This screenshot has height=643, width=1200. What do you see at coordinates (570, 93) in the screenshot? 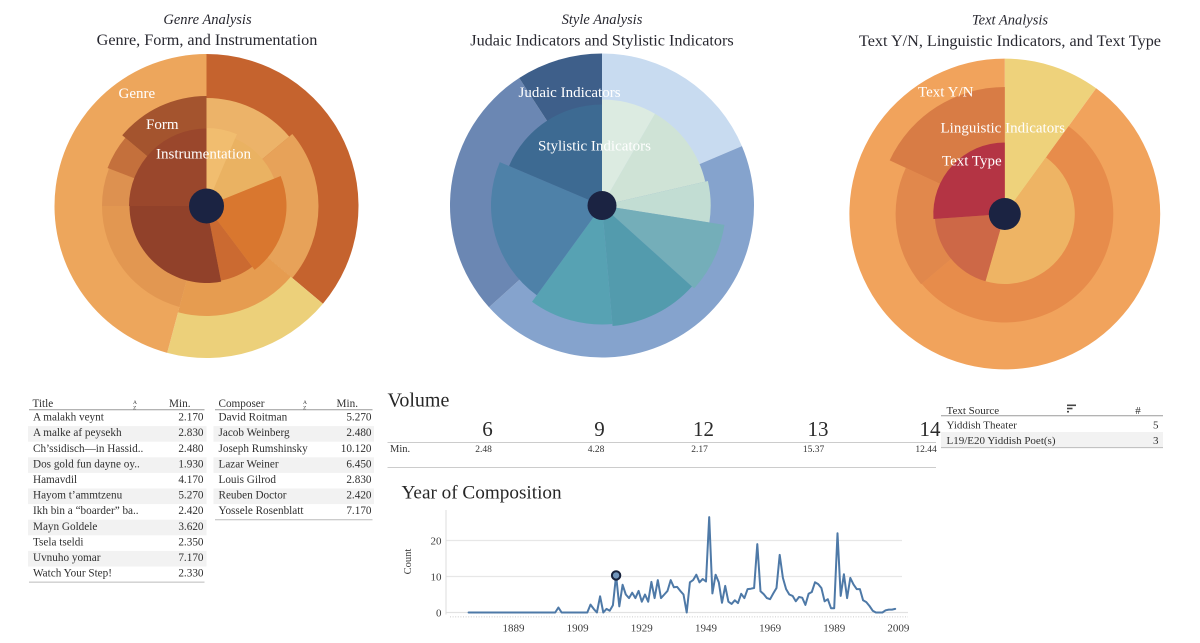
I see `svg-text: Judaic Indicators` at bounding box center [570, 93].